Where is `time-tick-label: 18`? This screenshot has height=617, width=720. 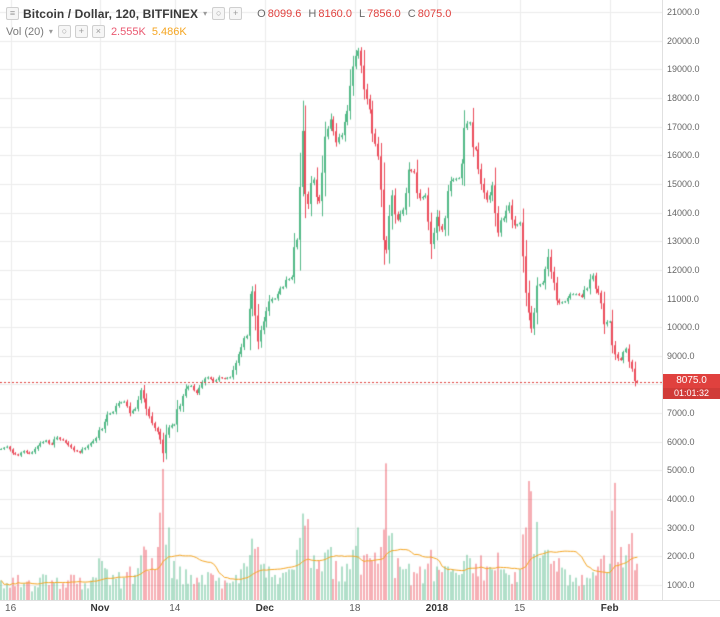 time-tick-label: 18 is located at coordinates (355, 608).